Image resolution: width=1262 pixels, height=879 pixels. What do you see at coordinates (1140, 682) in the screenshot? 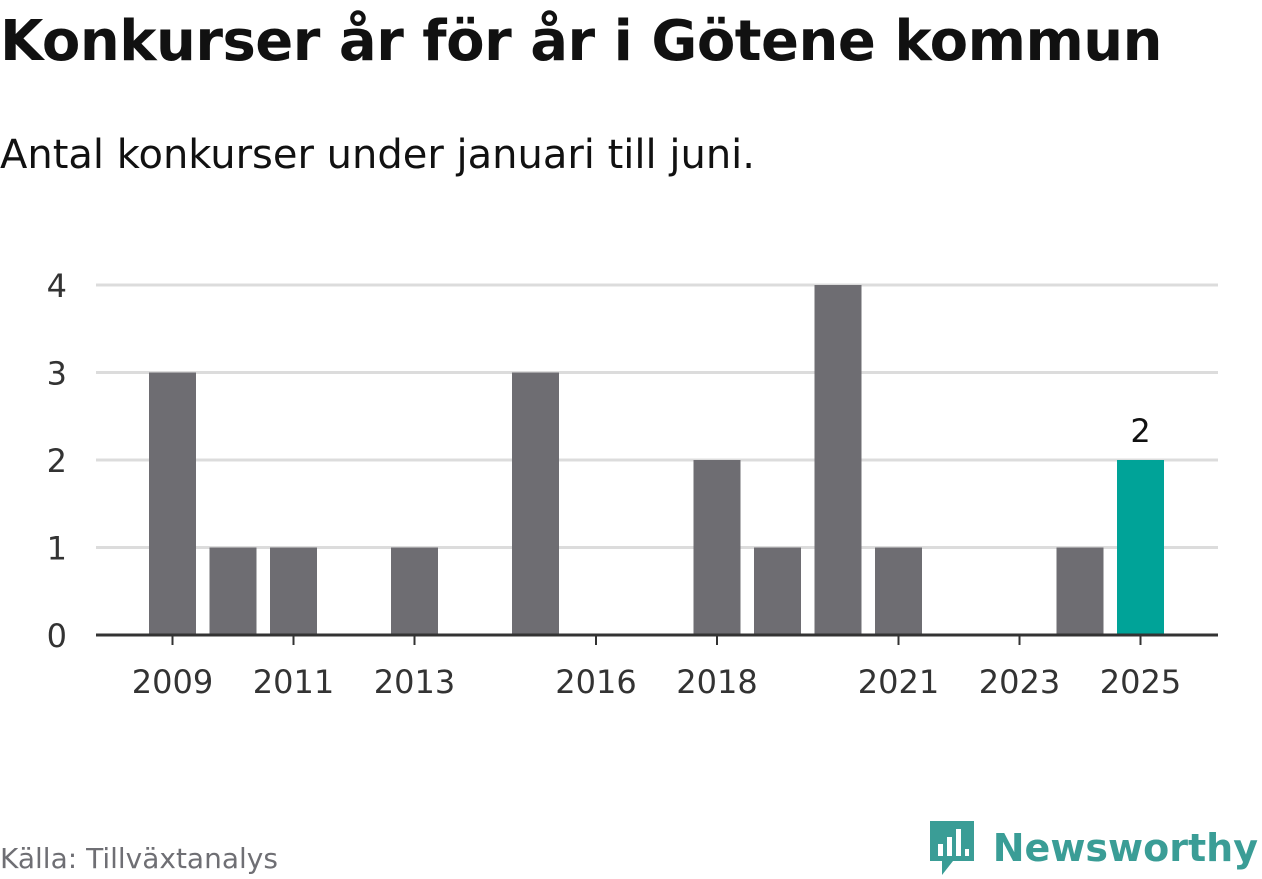
I see `x-tick-label: 2025` at bounding box center [1140, 682].